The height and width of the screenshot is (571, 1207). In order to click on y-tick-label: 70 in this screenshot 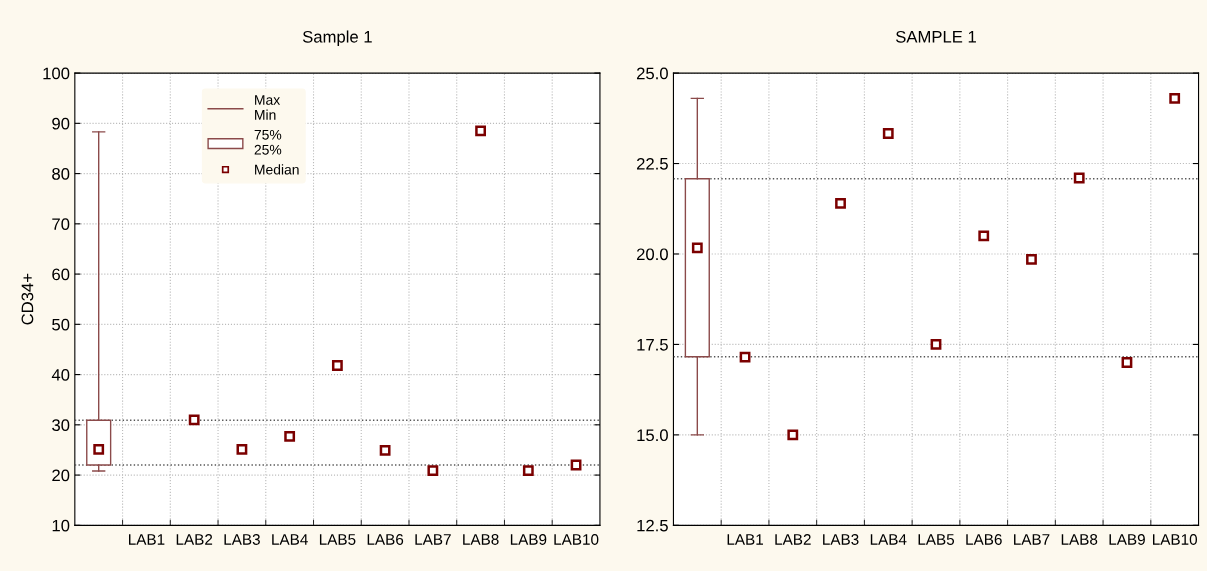, I will do `click(61, 224)`.